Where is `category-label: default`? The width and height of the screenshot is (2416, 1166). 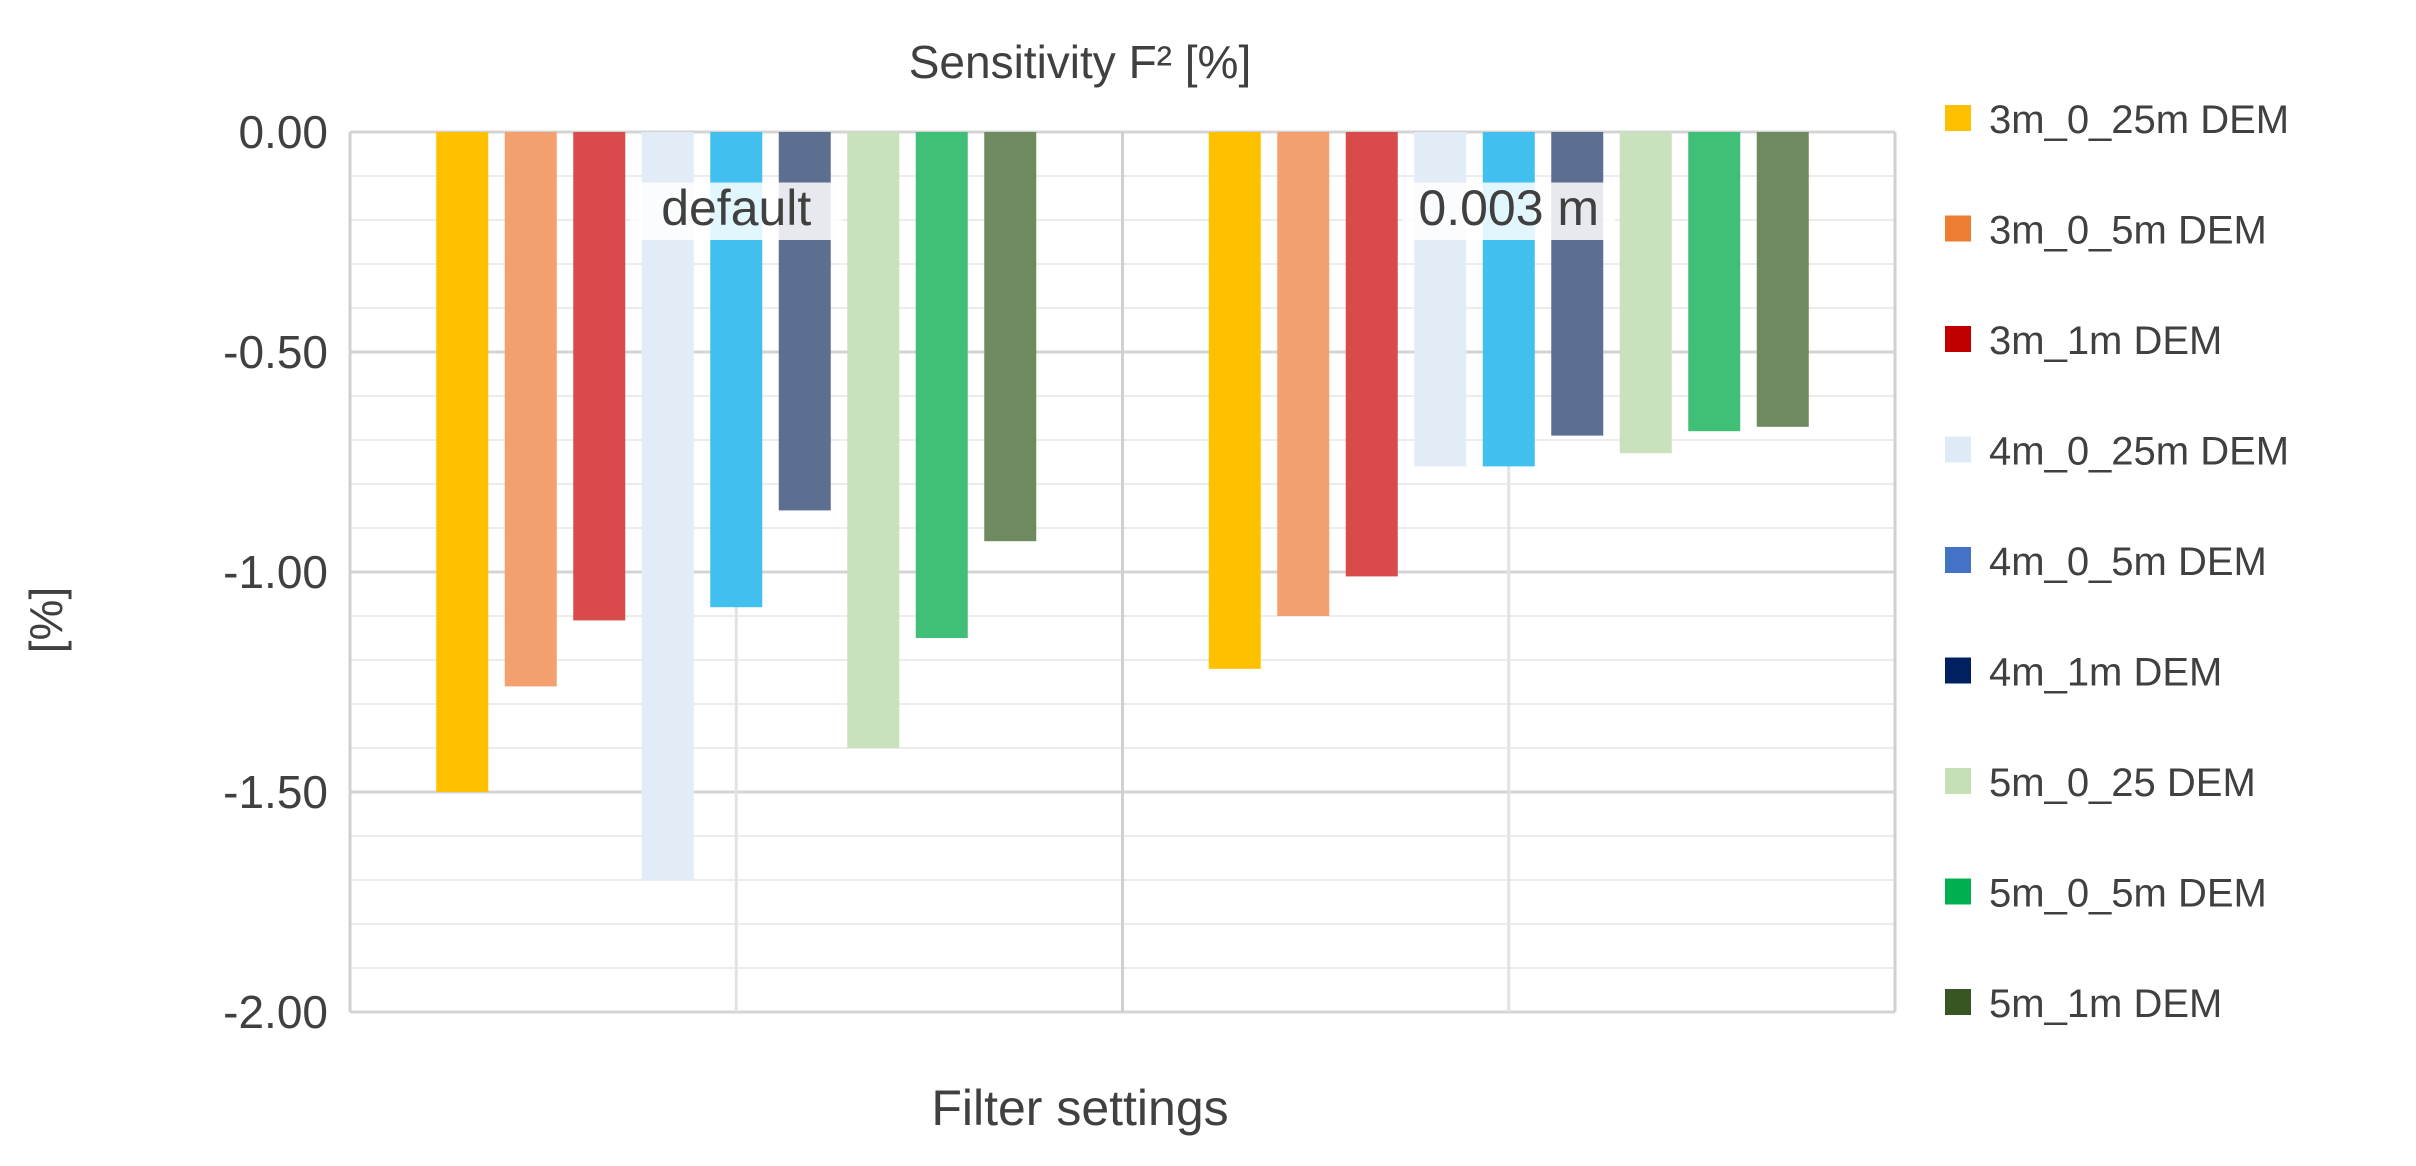
category-label: default is located at coordinates (736, 208).